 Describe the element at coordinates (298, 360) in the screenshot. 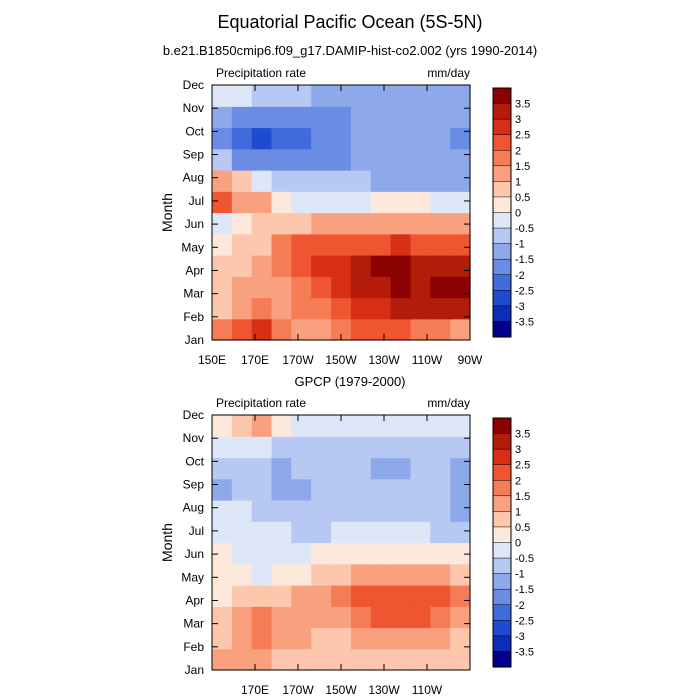

I see `x-tick-label: 170W` at that location.